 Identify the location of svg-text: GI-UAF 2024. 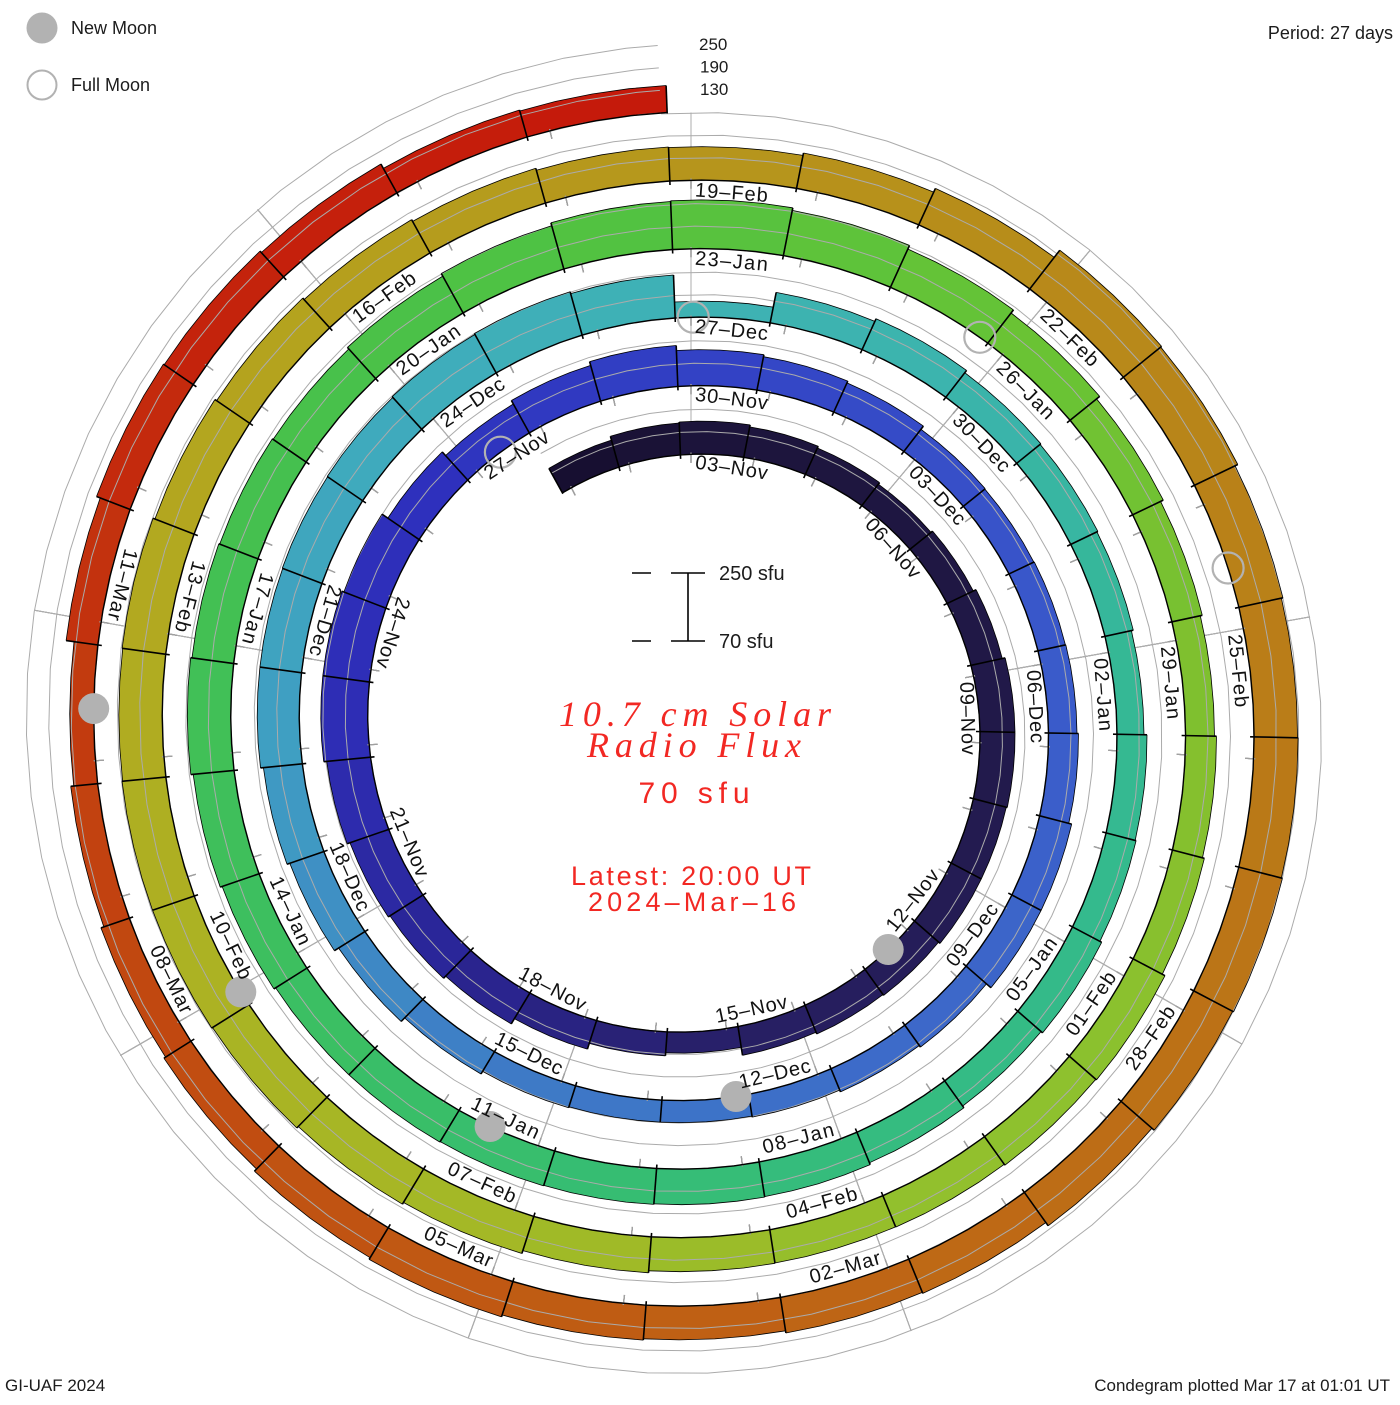
(55, 1385).